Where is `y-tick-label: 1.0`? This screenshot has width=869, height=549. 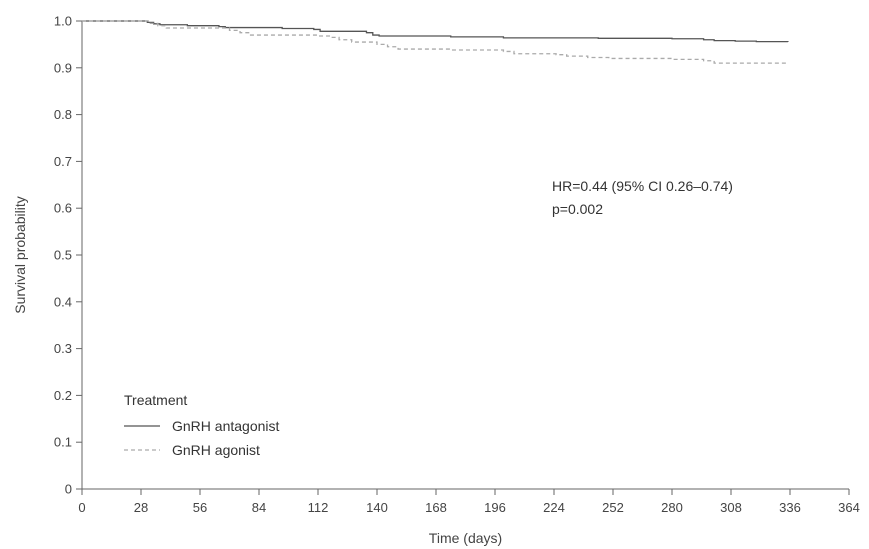 y-tick-label: 1.0 is located at coordinates (63, 21).